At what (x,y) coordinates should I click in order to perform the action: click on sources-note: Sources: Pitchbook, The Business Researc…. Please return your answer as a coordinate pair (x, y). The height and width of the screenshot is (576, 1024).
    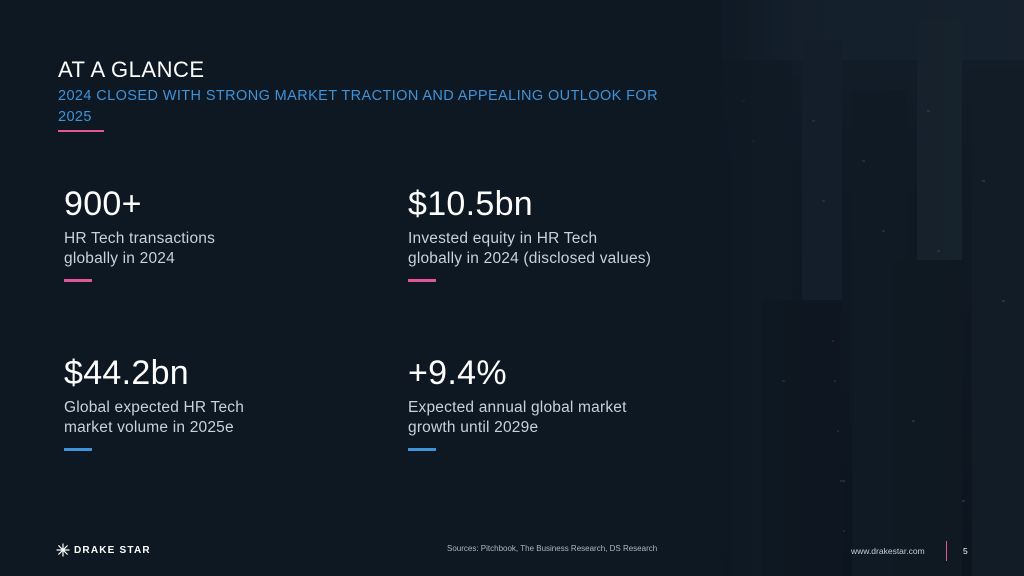
    Looking at the image, I should click on (552, 548).